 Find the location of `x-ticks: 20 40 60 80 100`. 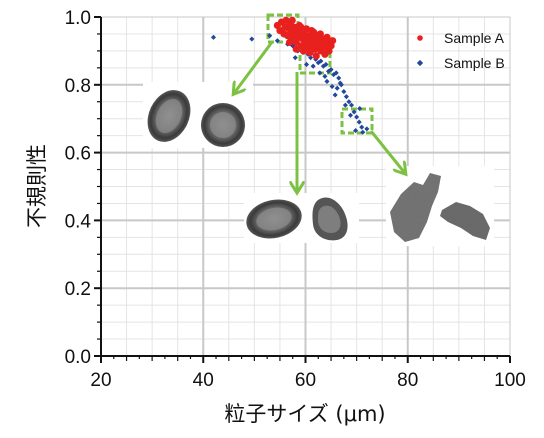

x-ticks: 20 40 60 80 100 is located at coordinates (308, 373).